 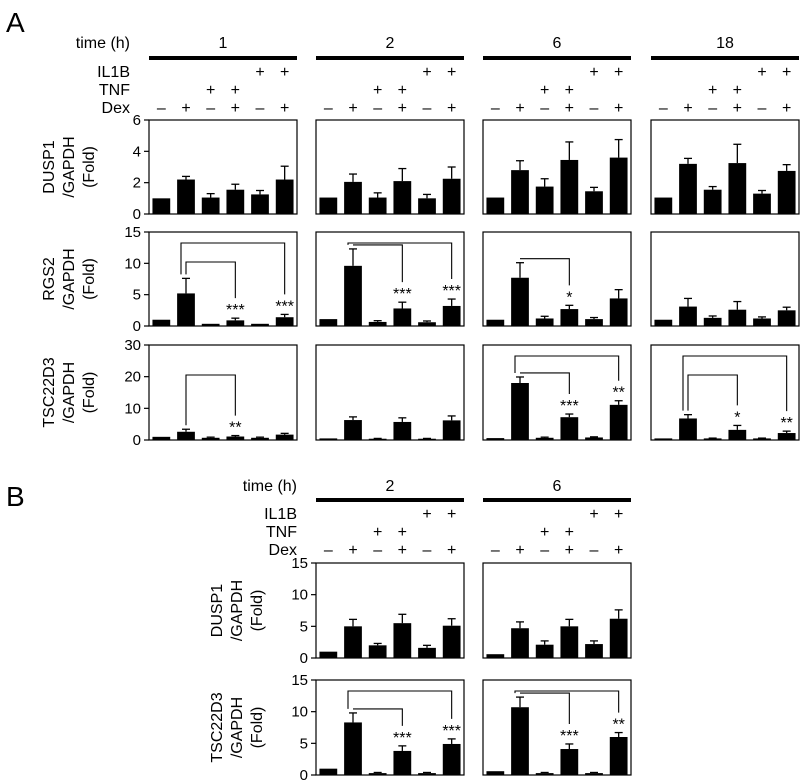 What do you see at coordinates (557, 727) in the screenshot?
I see `plot-frame-tsc22d3-6h` at bounding box center [557, 727].